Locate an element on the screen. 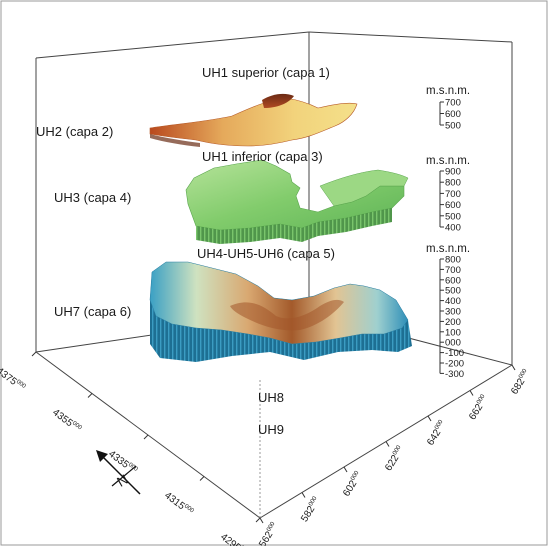 This screenshot has width=548, height=546. label-uh1-superior: UH1 superior (capa 1) is located at coordinates (266, 72).